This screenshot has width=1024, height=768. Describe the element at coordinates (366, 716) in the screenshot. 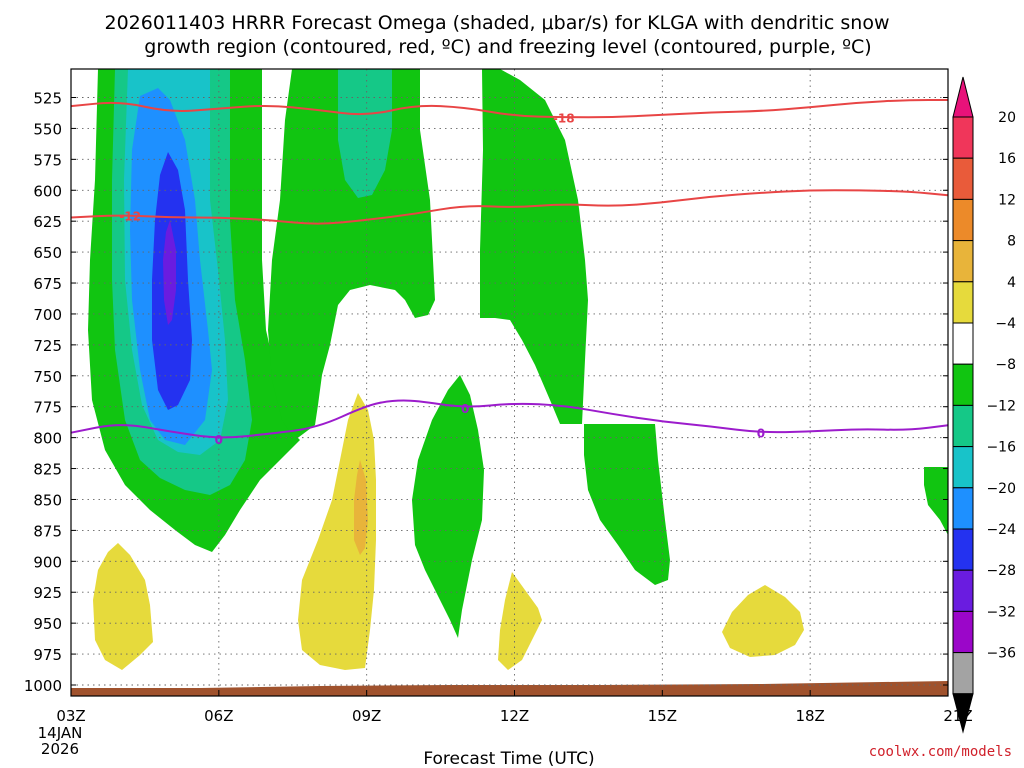

I see `x-tick-label: 09Z` at that location.